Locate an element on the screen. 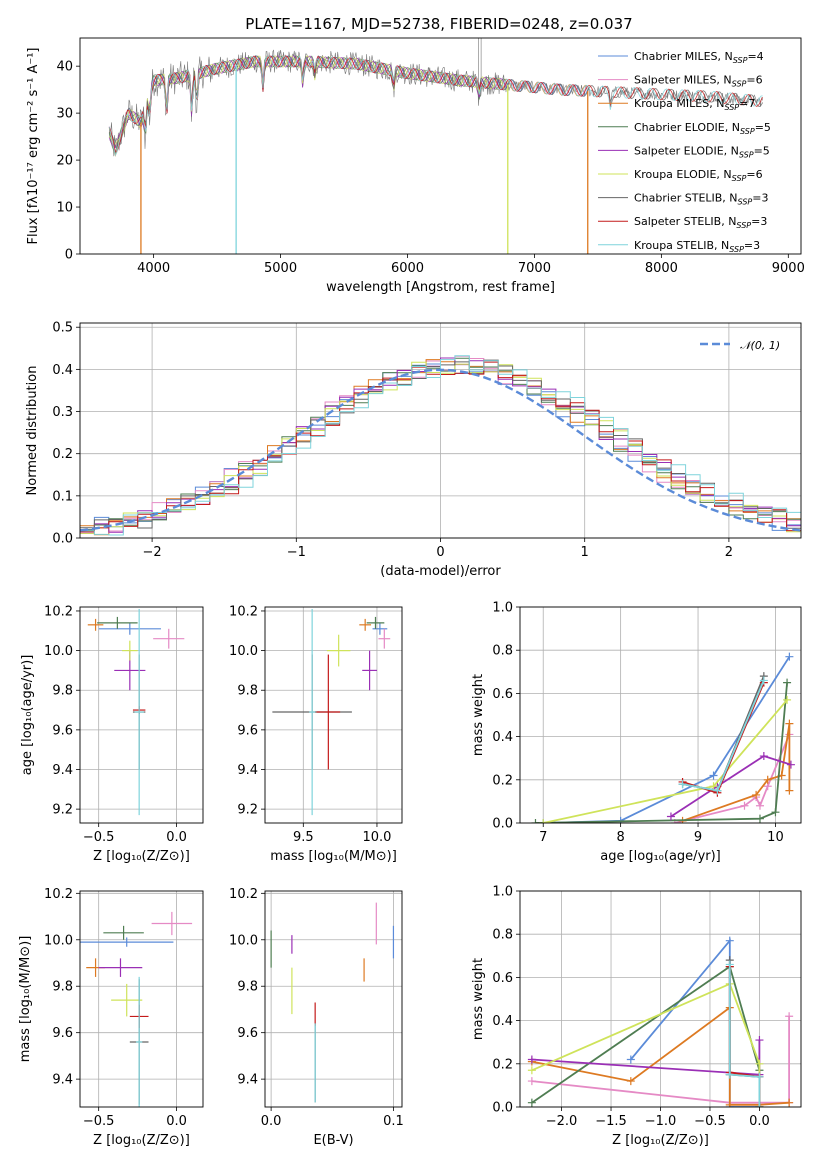 This screenshot has width=819, height=1170. age_vs_Z-xtick-label: 0.0 is located at coordinates (176, 837).